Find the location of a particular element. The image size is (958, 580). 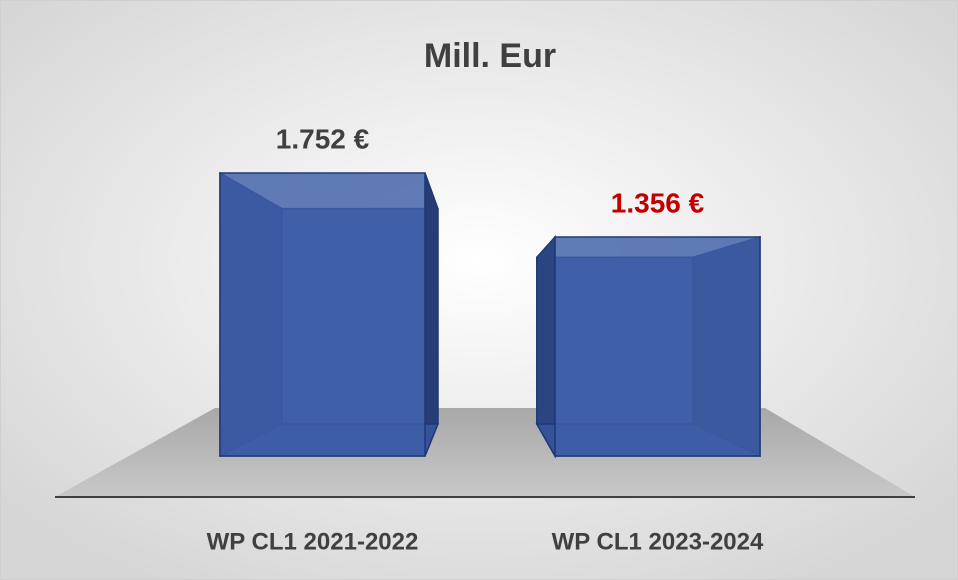

bar-side-right is located at coordinates (431, 314).